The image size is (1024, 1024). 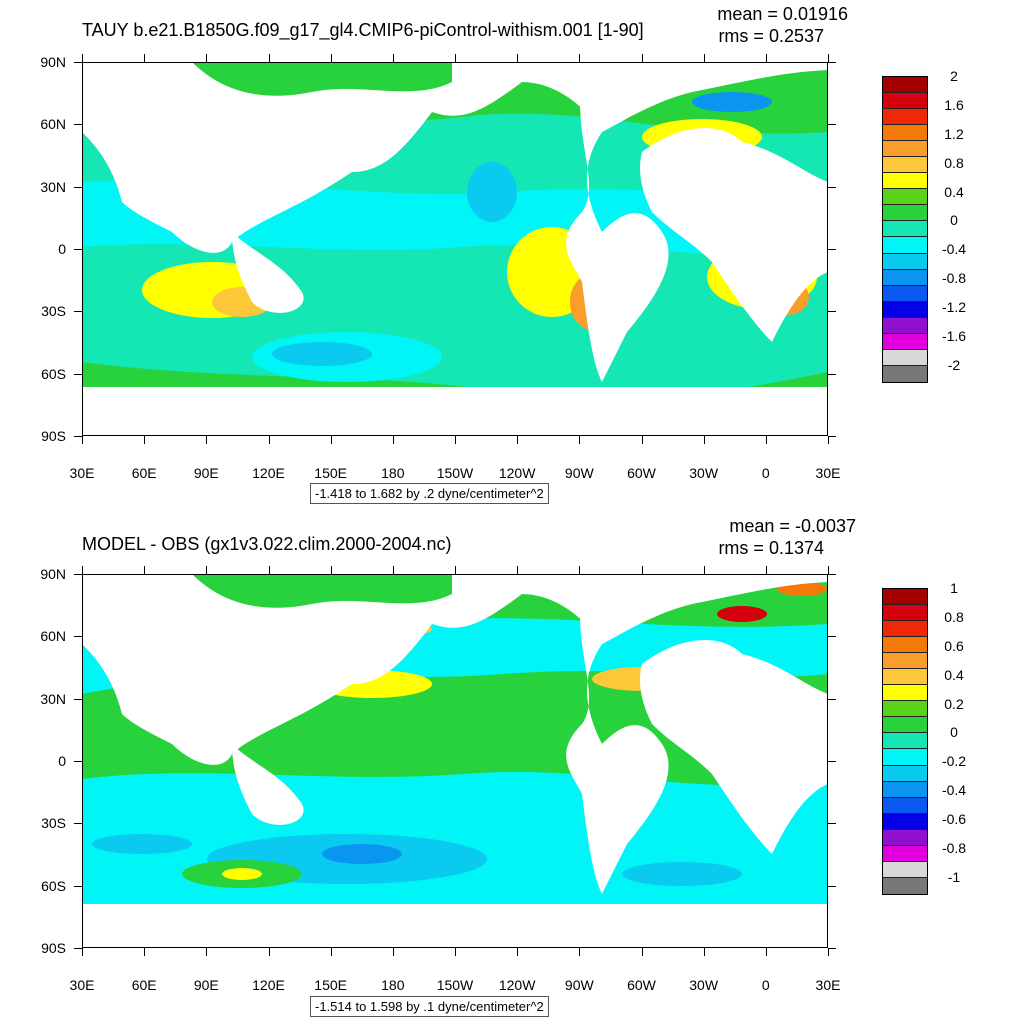 What do you see at coordinates (144, 985) in the screenshot?
I see `lon-label: 60E` at bounding box center [144, 985].